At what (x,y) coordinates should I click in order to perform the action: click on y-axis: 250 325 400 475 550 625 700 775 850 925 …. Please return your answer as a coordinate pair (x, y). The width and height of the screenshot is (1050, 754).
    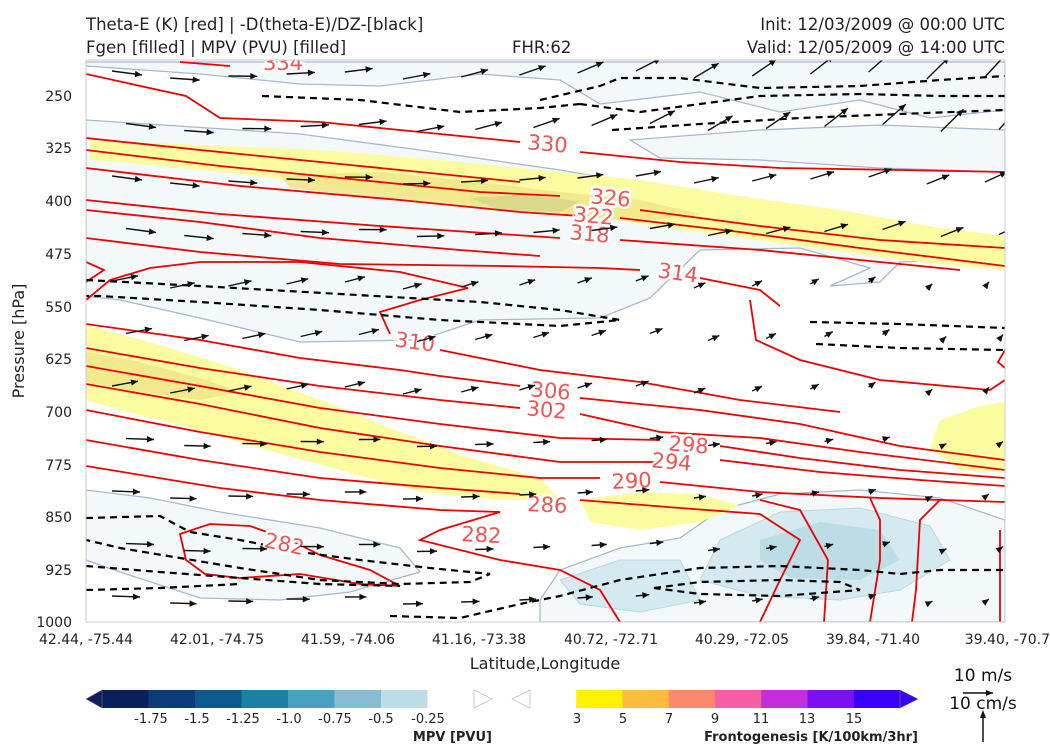
    Looking at the image, I should click on (40, 360).